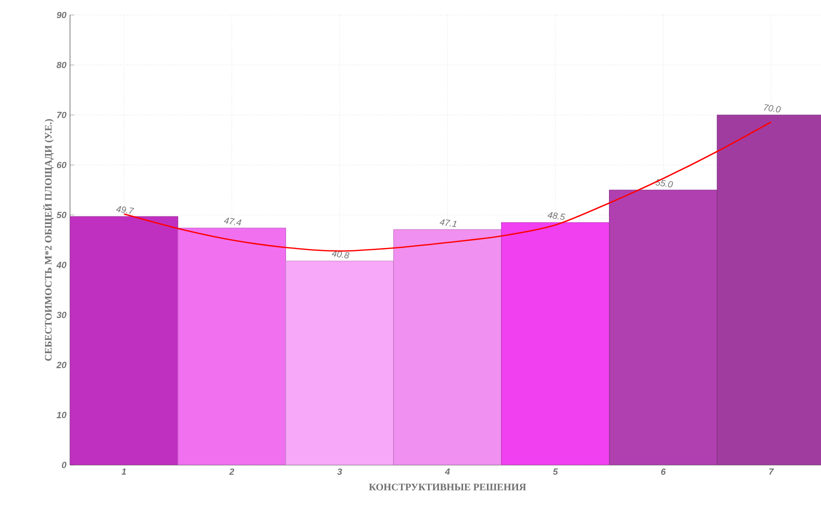  Describe the element at coordinates (124, 471) in the screenshot. I see `x-tick-label: 1` at that location.